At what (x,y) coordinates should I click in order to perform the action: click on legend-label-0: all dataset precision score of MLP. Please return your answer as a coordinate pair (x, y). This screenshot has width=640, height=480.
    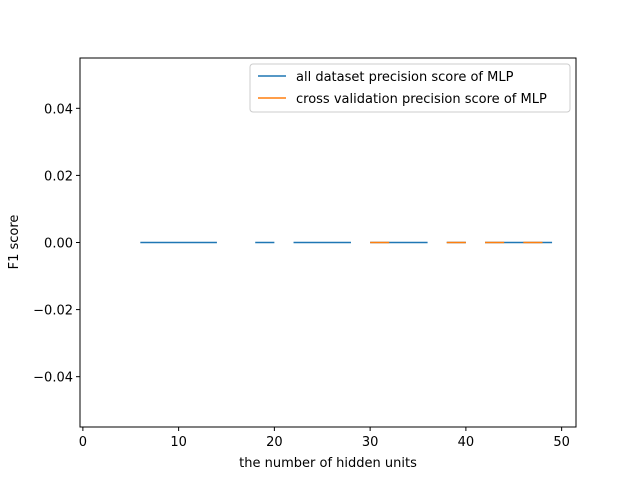
    Looking at the image, I should click on (405, 77).